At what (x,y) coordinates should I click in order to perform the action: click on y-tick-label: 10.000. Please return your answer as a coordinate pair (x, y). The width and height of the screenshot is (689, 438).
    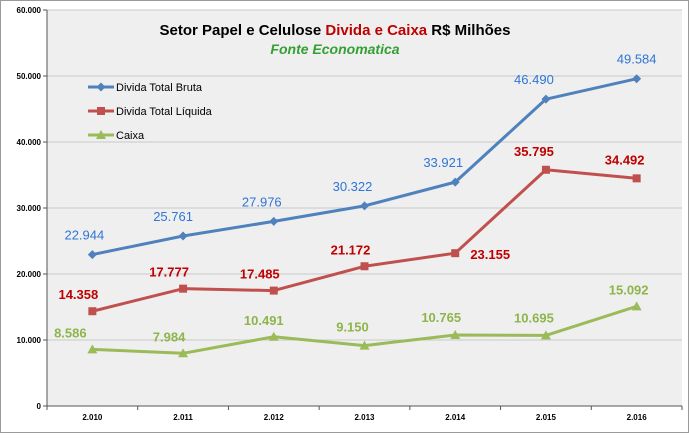
    Looking at the image, I should click on (29, 340).